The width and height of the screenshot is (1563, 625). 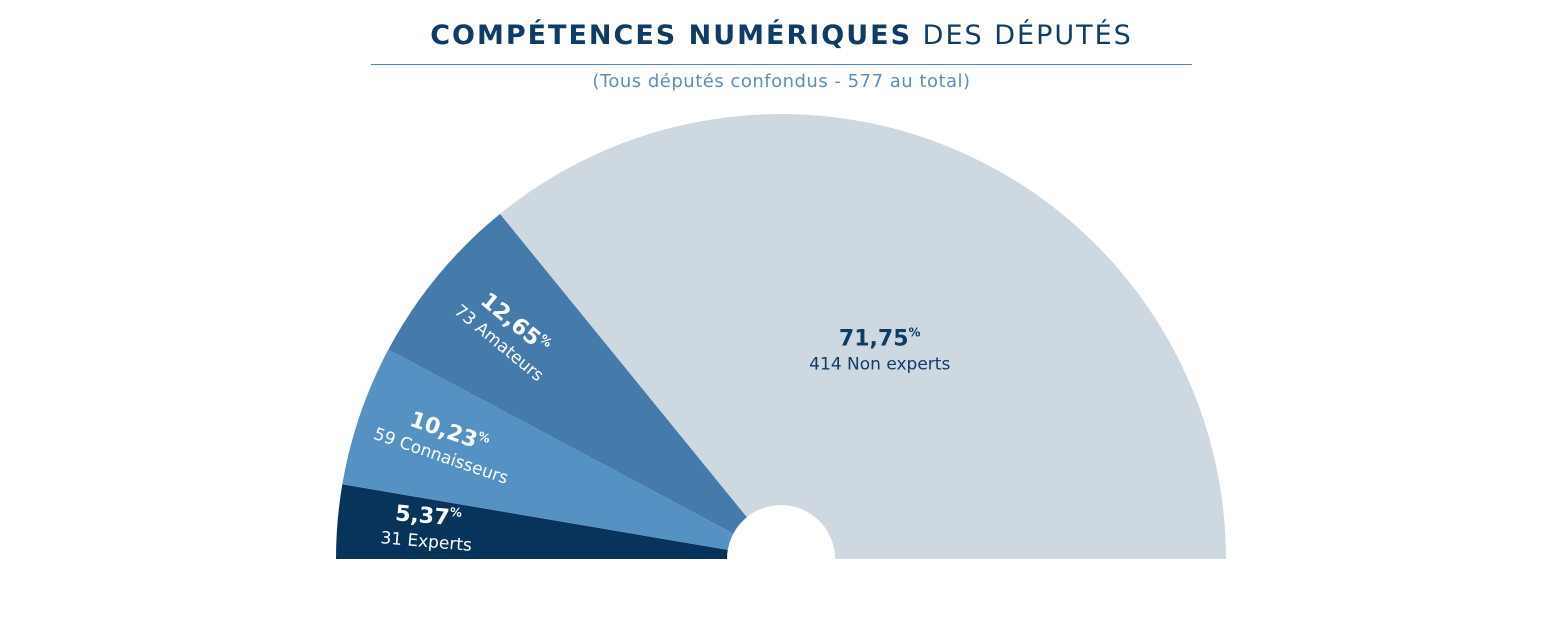 I want to click on slice-percent-label: 5,37%, so click(x=428, y=515).